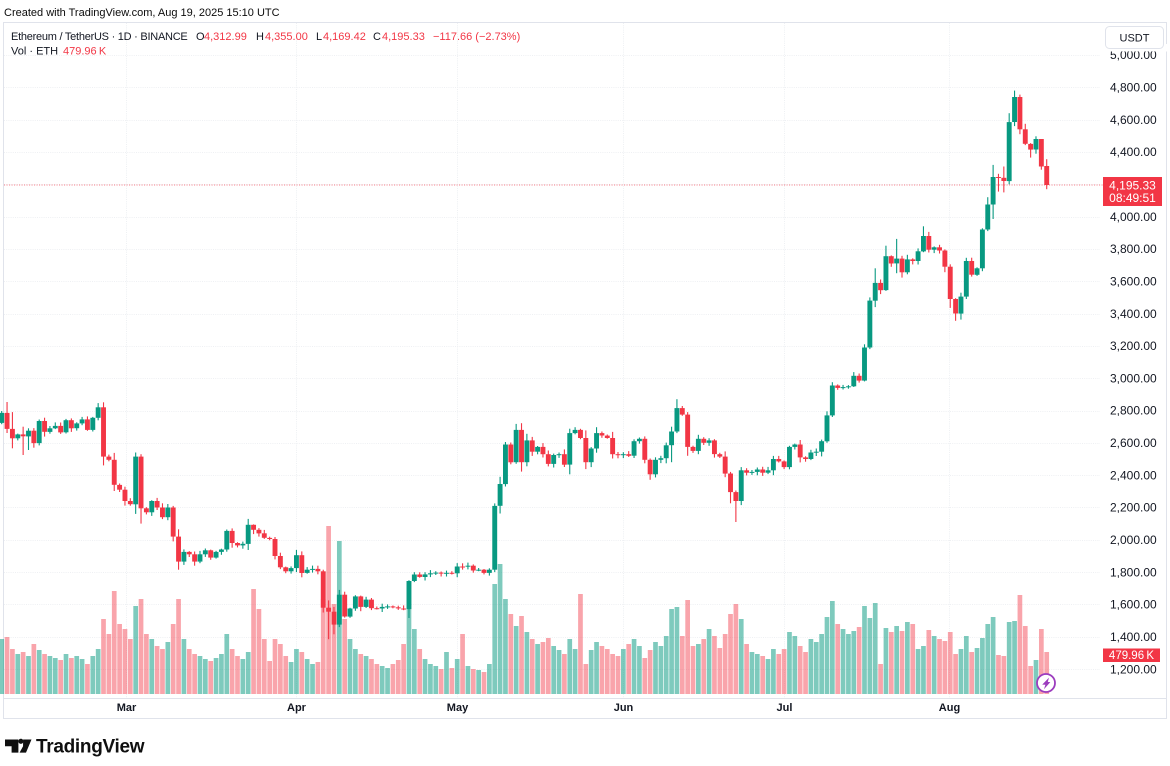 The height and width of the screenshot is (766, 1170). What do you see at coordinates (286, 37) in the screenshot?
I see `svg-text: 4,355.00` at bounding box center [286, 37].